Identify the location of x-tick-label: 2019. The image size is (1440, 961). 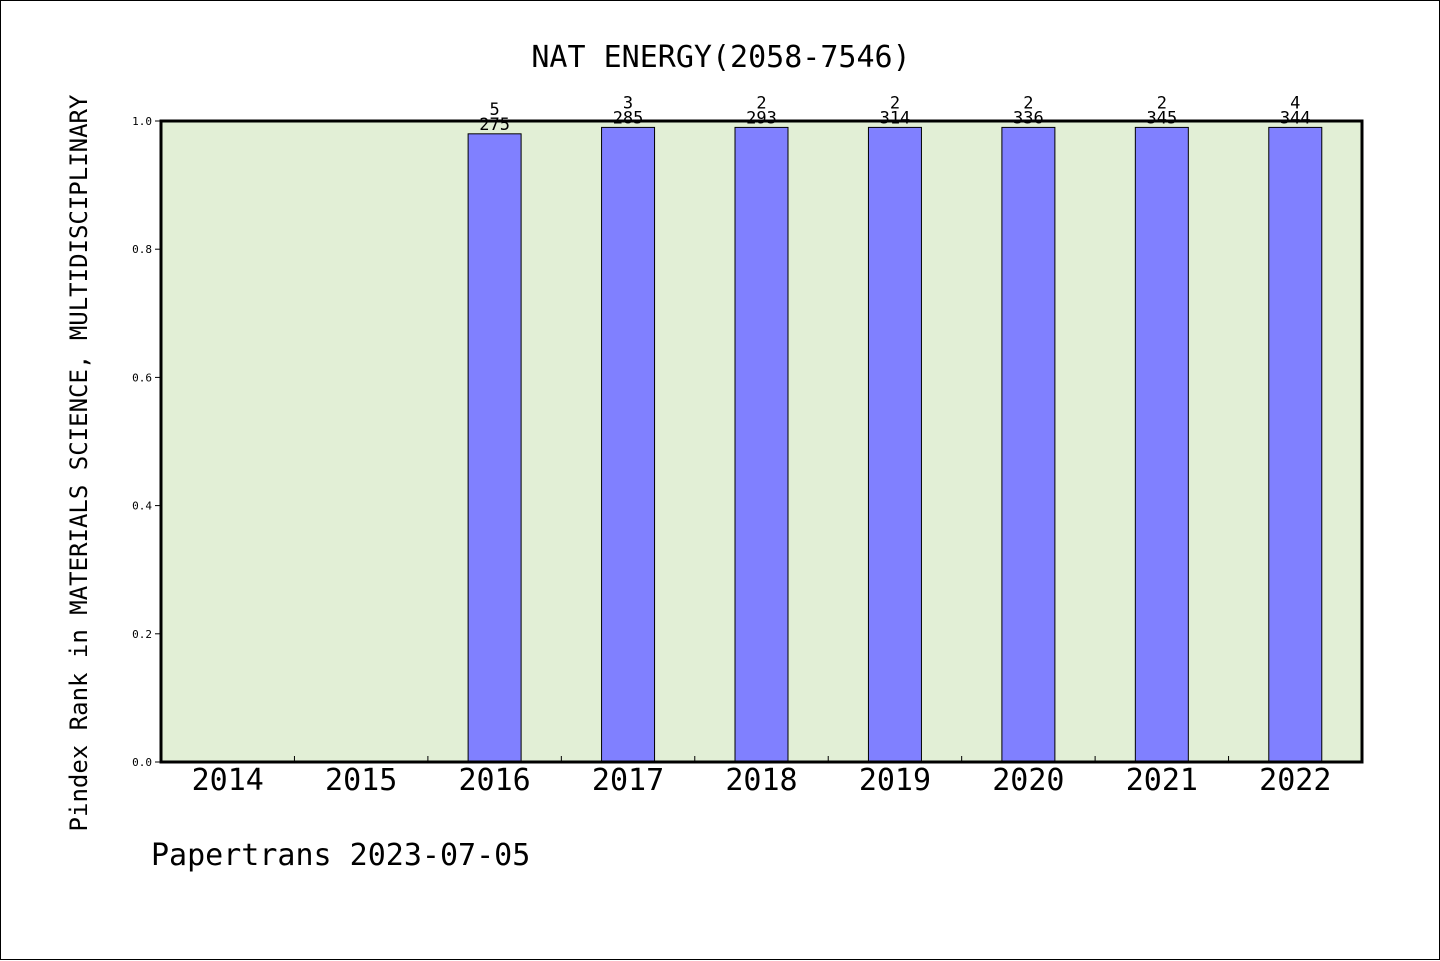
(895, 780).